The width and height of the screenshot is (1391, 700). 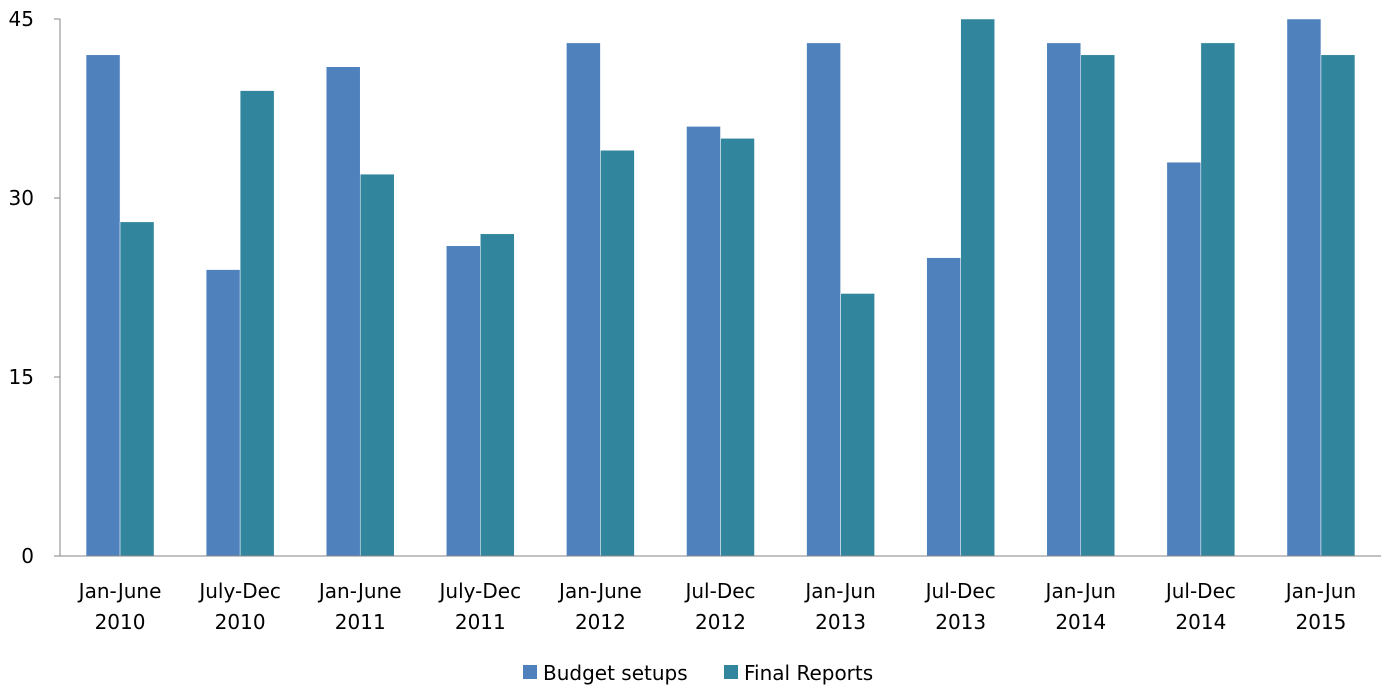 I want to click on x-tick-label: Jul-Dec 2014, so click(x=1200, y=606).